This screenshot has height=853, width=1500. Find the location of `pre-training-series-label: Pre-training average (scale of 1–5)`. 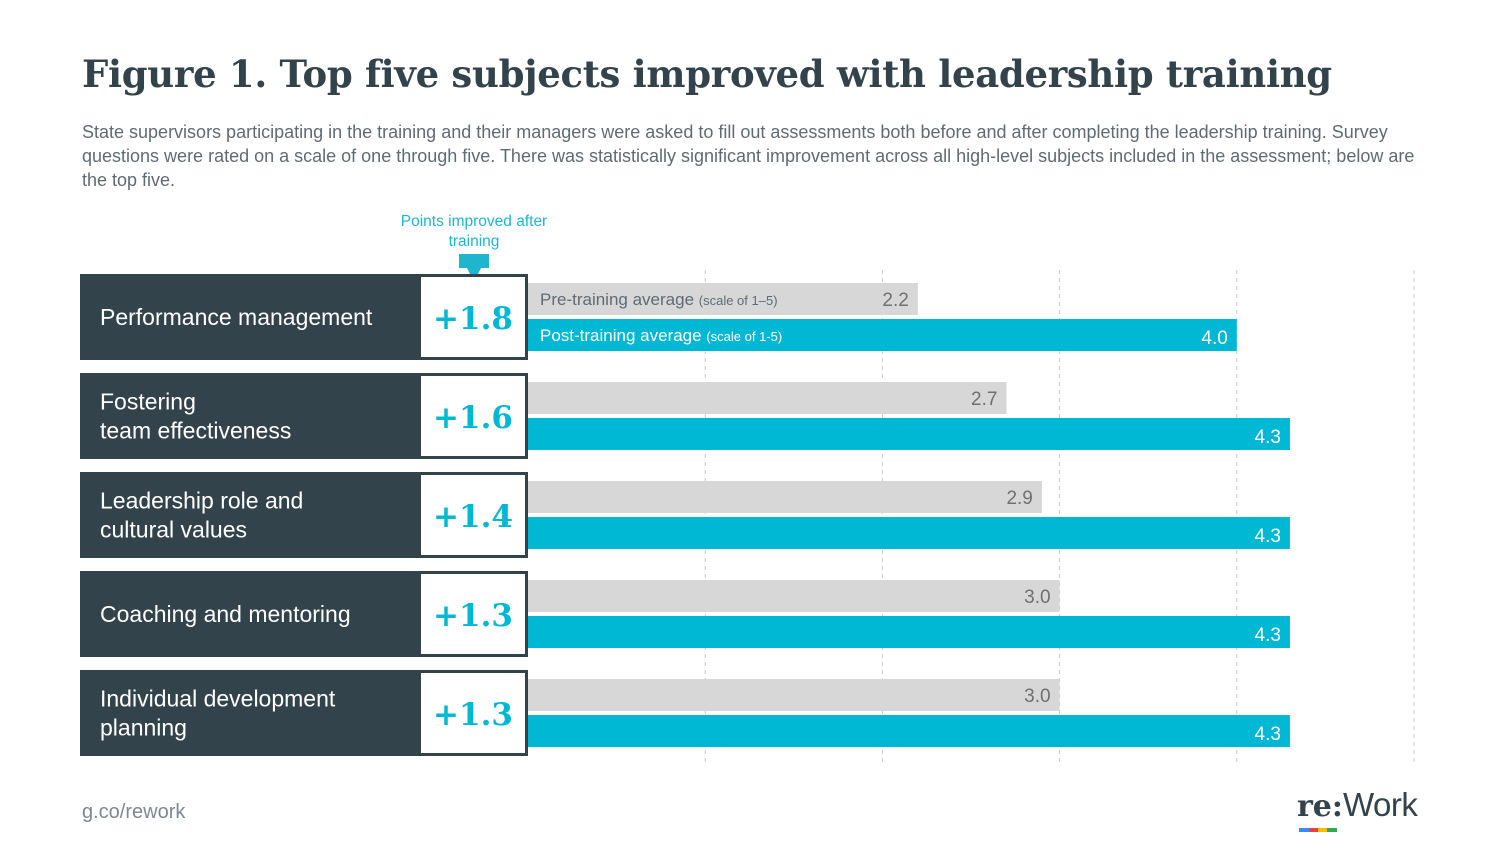

pre-training-series-label: Pre-training average (scale of 1–5) is located at coordinates (659, 299).